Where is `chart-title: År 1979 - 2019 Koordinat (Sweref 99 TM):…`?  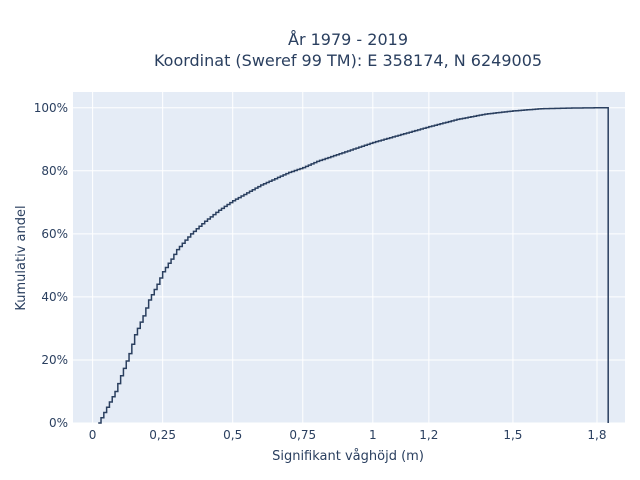
chart-title: År 1979 - 2019 Koordinat (Sweref 99 TM):… is located at coordinates (348, 50).